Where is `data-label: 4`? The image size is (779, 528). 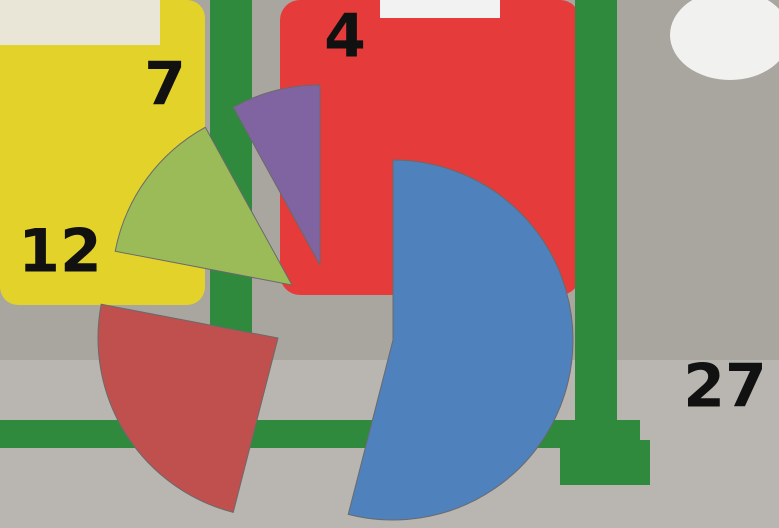 data-label: 4 is located at coordinates (345, 37).